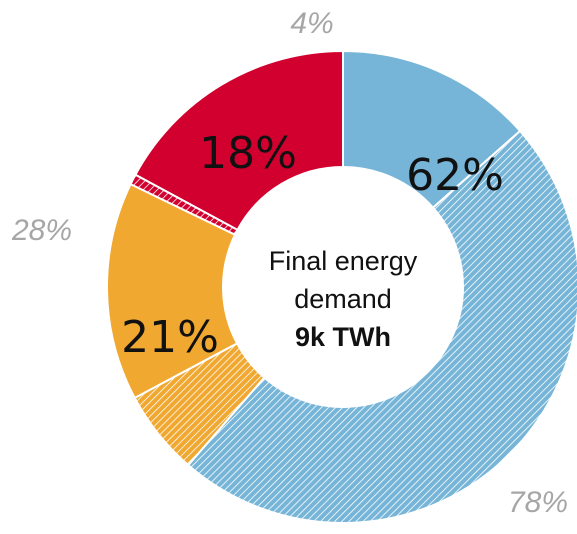 The image size is (577, 534). Describe the element at coordinates (343, 261) in the screenshot. I see `center-title-line1: Final energy` at that location.